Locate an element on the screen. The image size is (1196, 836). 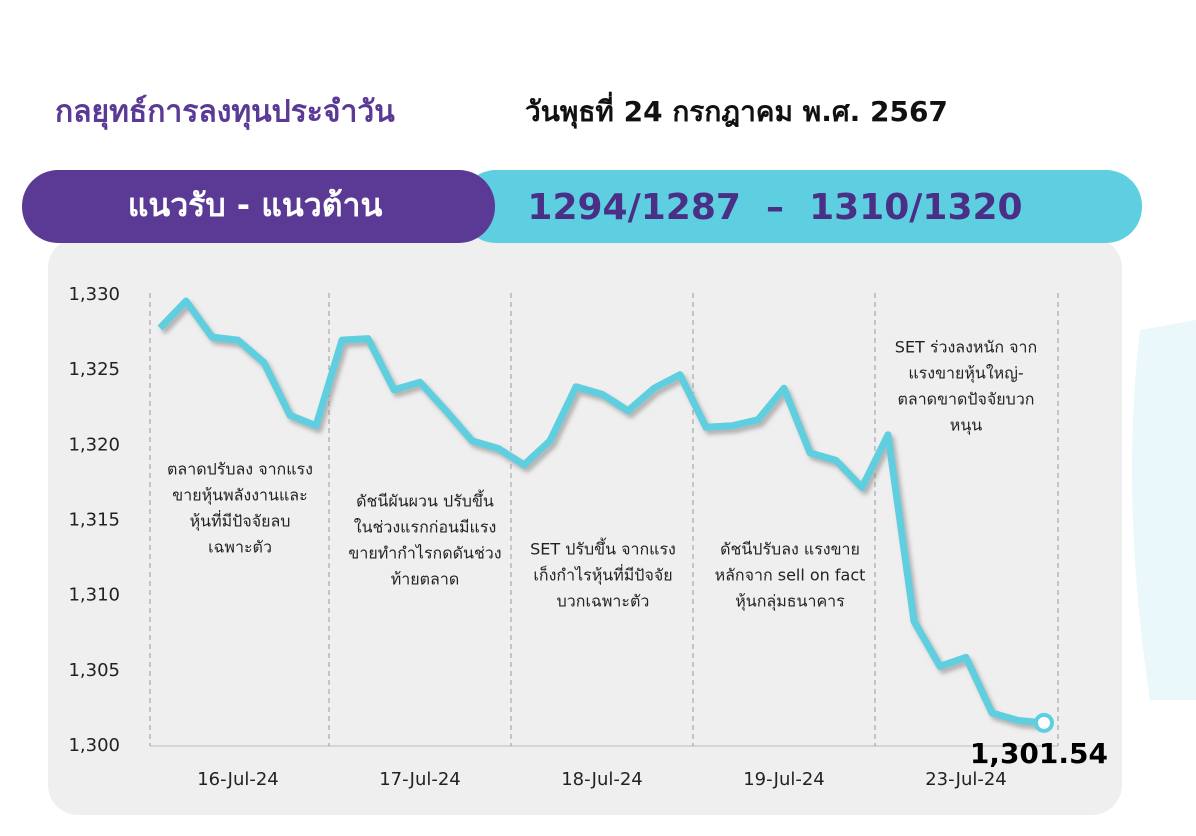
x-tick-label: 19-Jul-24 is located at coordinates (784, 779).